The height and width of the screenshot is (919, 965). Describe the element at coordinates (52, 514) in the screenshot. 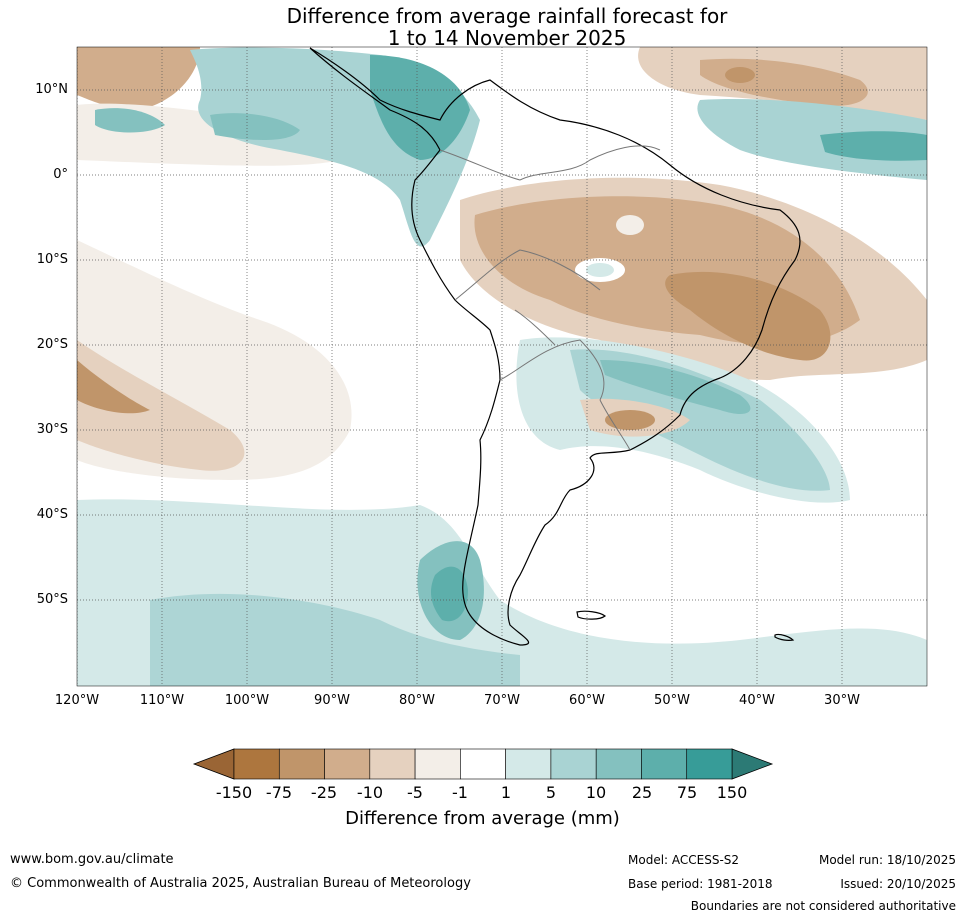

I see `lat-label-40s: 40°S` at that location.